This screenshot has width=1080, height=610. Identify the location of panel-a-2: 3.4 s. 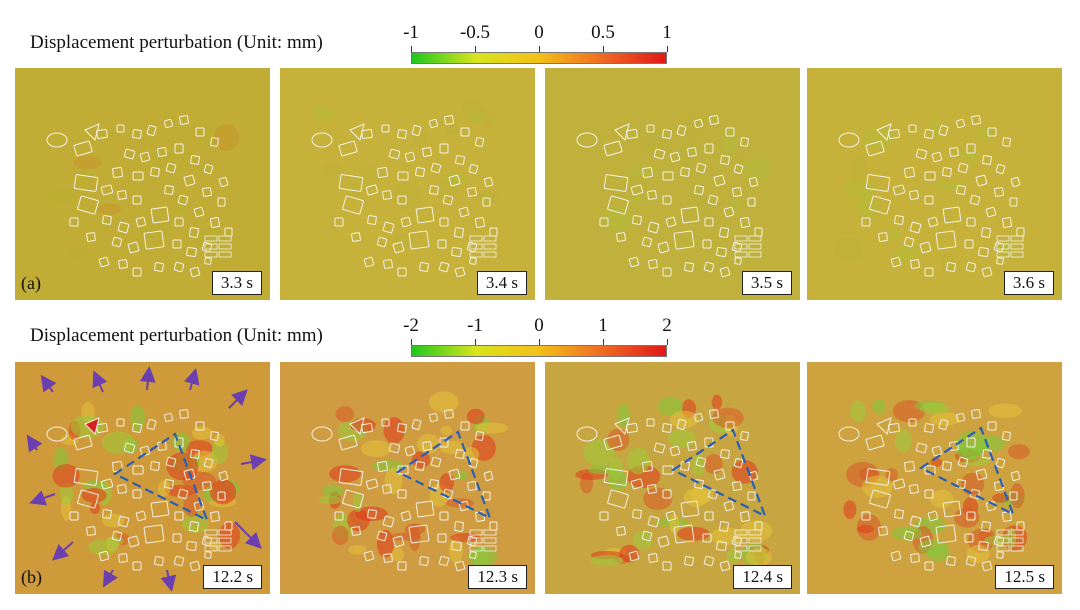
(407, 184).